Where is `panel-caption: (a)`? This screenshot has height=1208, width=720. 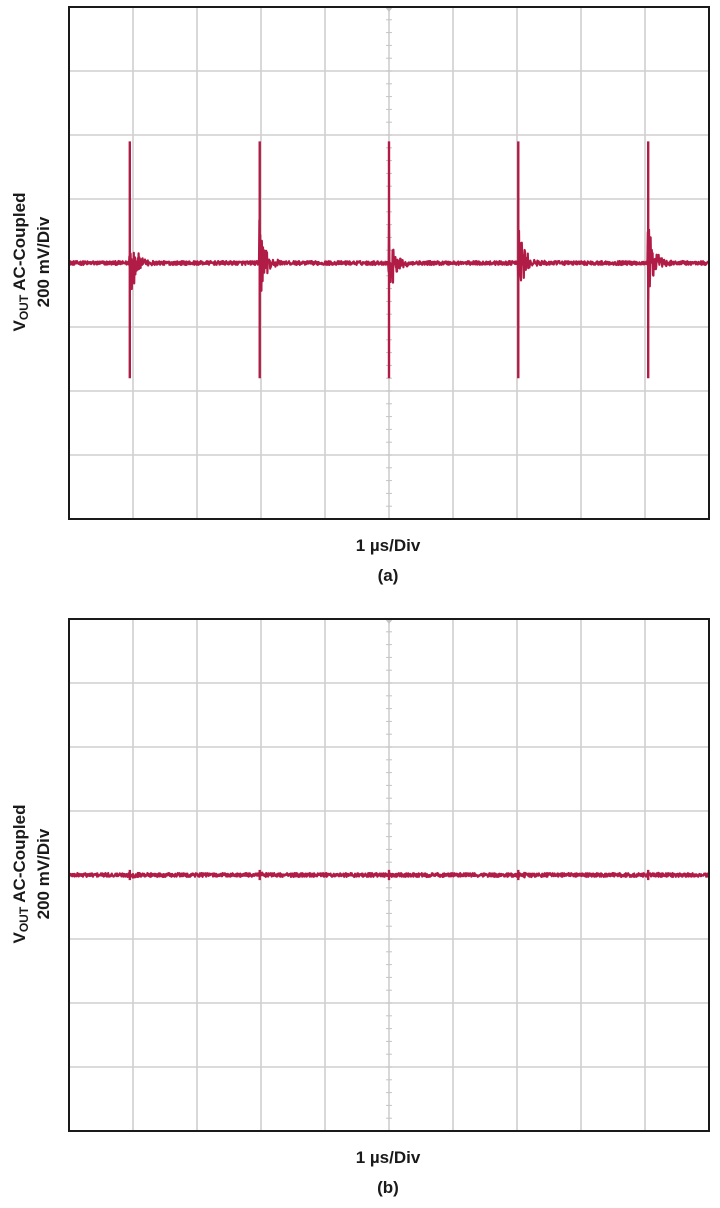
panel-caption: (a) is located at coordinates (388, 575).